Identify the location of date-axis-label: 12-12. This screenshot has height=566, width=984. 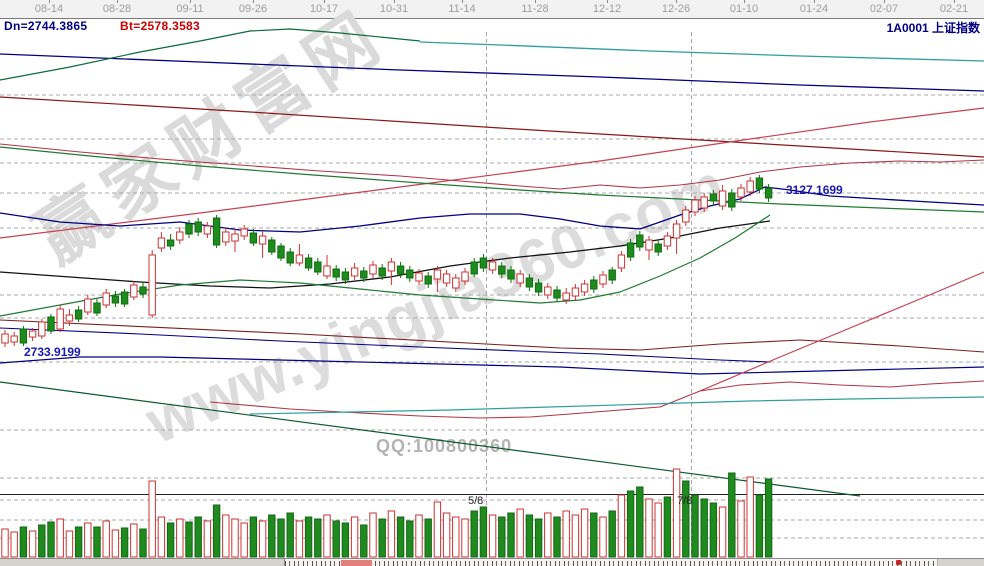
(607, 9).